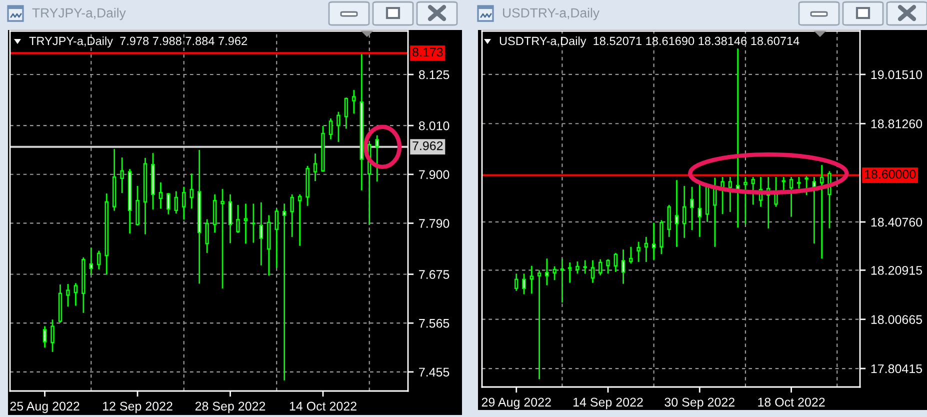 The height and width of the screenshot is (417, 927). I want to click on chart-subtitle: USDTRY-a,Daily 18.52071 18.61690 18.38146 18.60714, so click(650, 42).